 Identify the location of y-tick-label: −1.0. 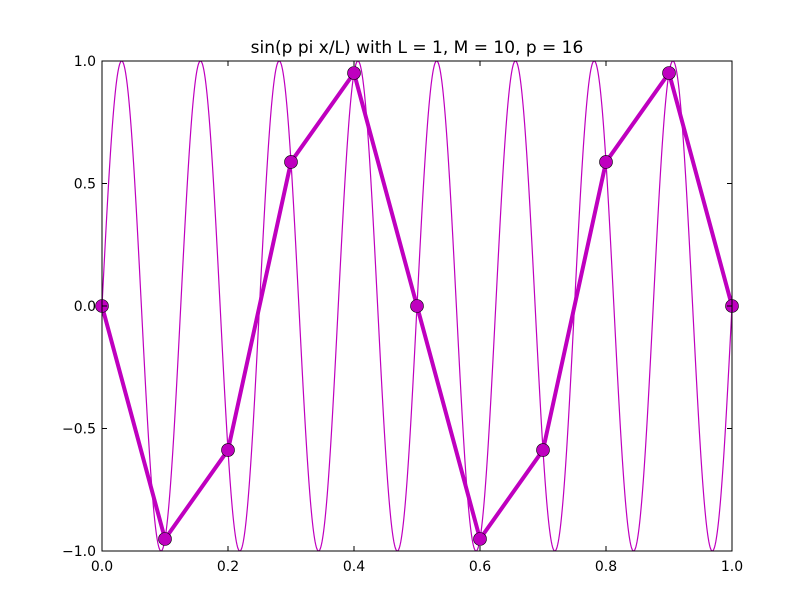
(79, 552).